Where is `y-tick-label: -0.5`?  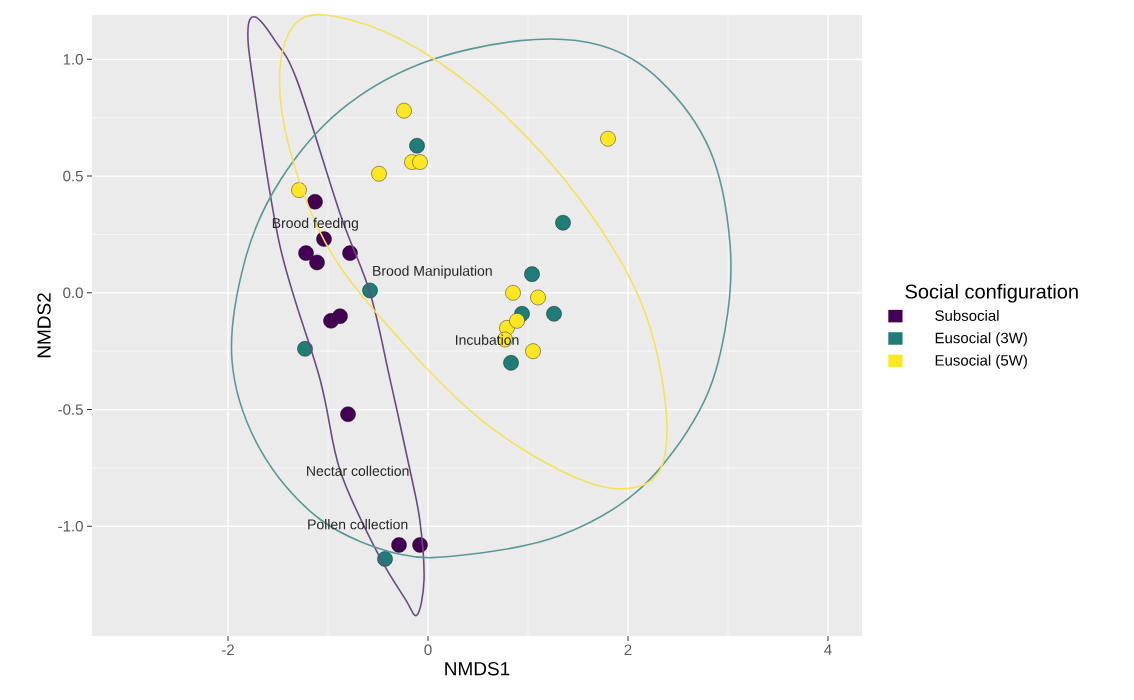
y-tick-label: -0.5 is located at coordinates (70, 409).